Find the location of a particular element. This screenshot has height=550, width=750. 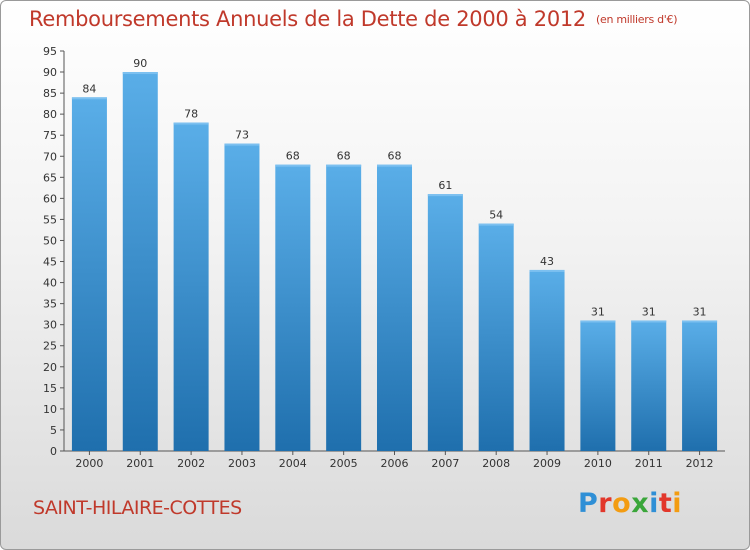

commune-name: SAINT-HILAIRE-COTTES is located at coordinates (137, 508).